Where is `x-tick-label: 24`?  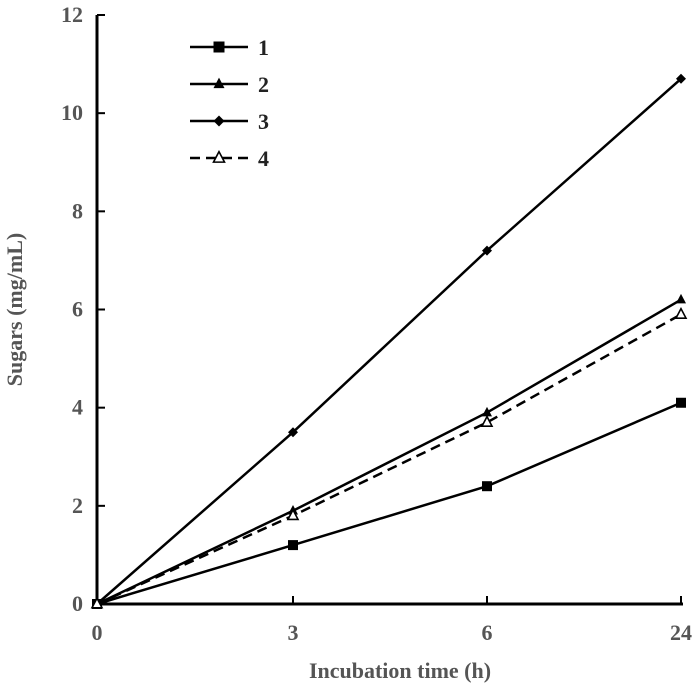 x-tick-label: 24 is located at coordinates (681, 632).